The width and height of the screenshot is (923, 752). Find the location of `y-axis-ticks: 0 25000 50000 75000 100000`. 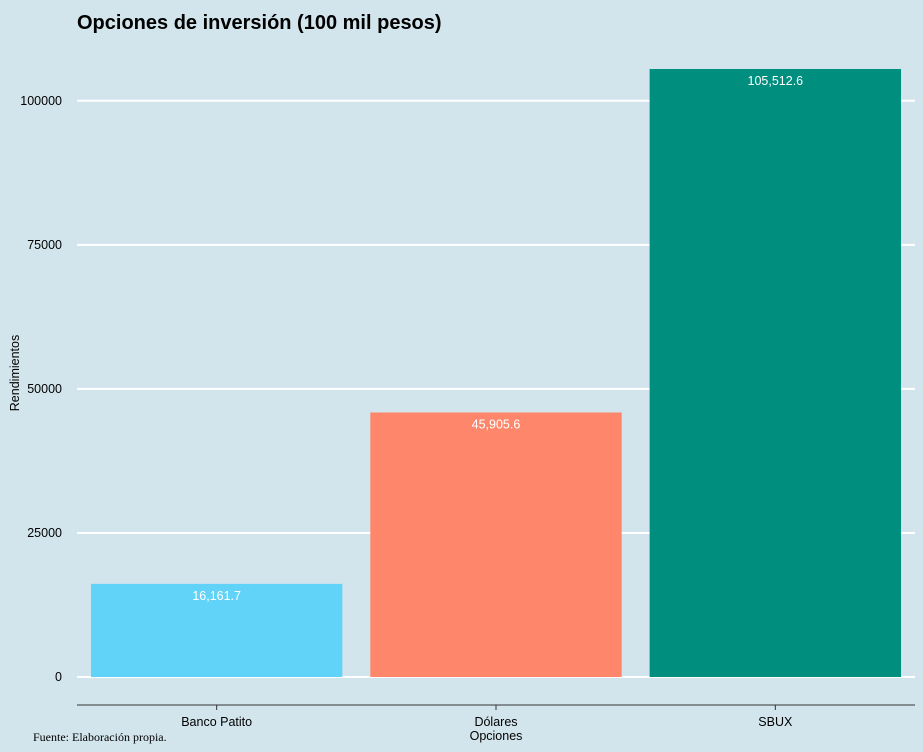

y-axis-ticks: 0 25000 50000 75000 100000 is located at coordinates (41, 389).